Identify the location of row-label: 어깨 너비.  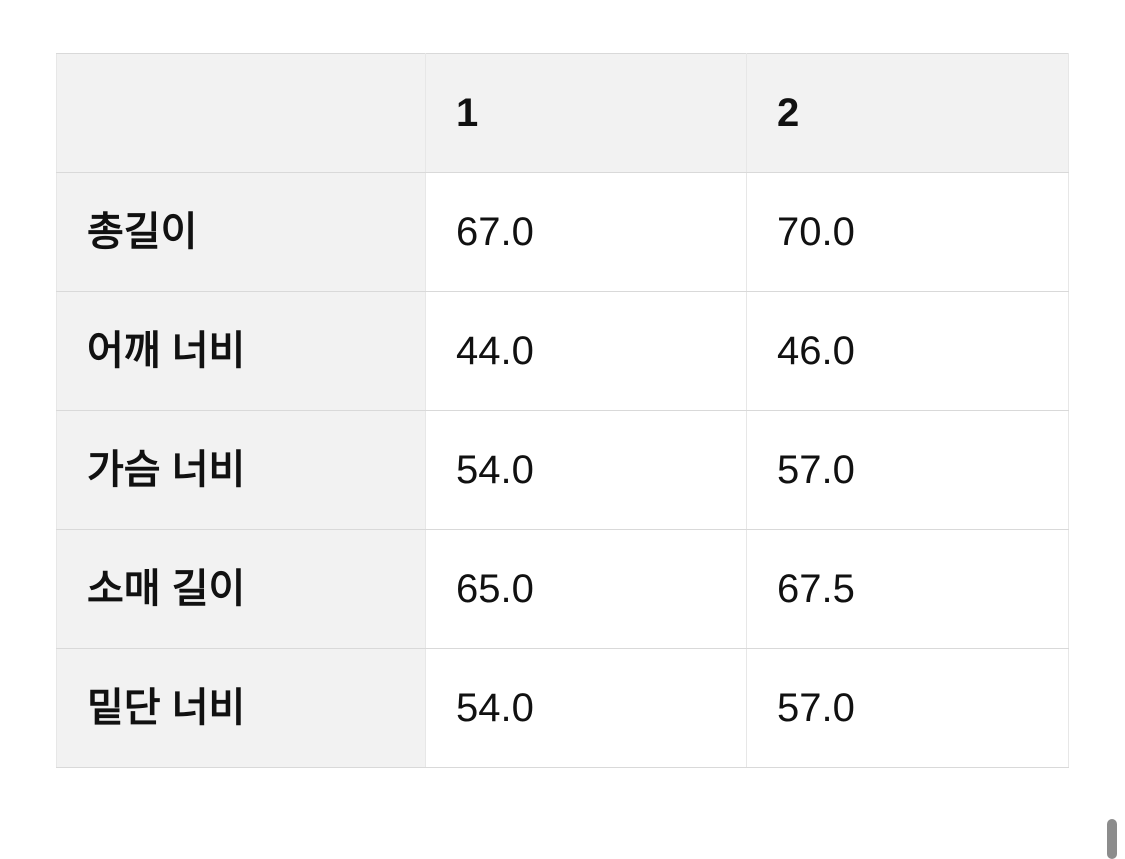
(241, 351).